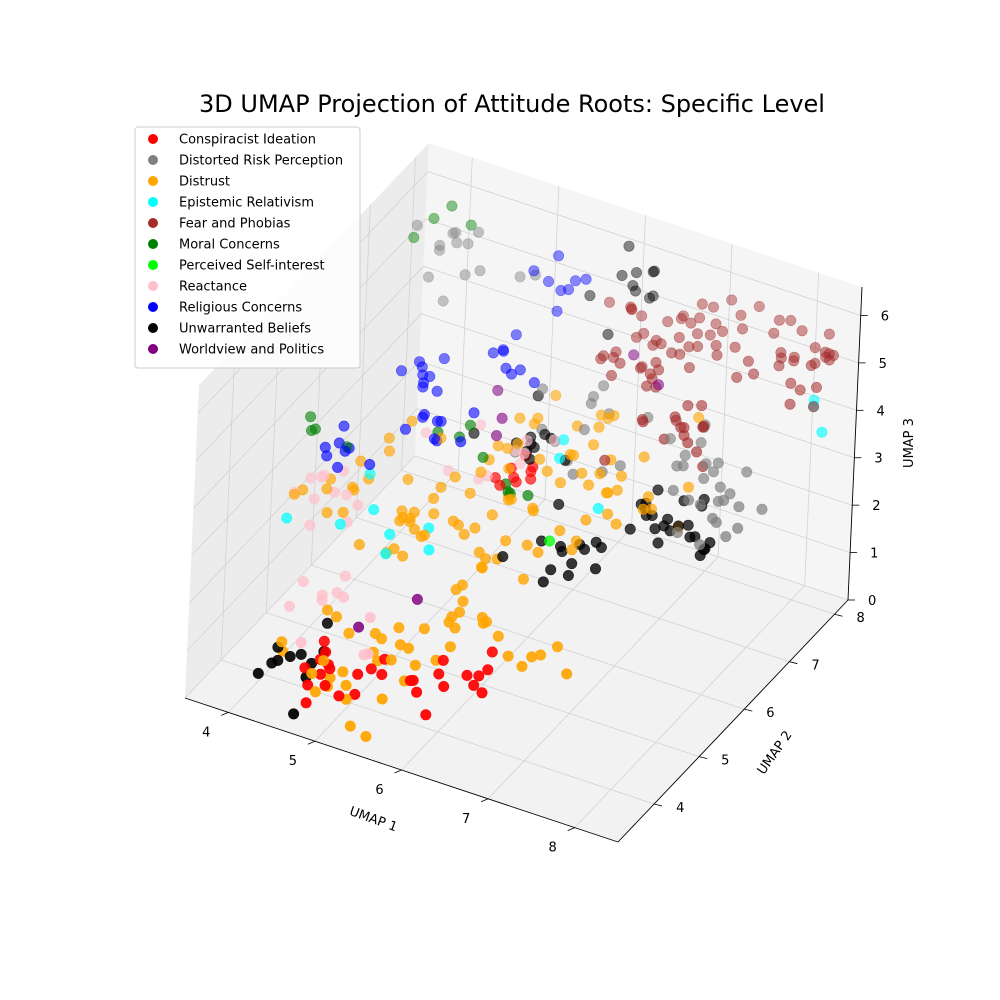  What do you see at coordinates (874, 554) in the screenshot?
I see `z-tick-label: 1` at bounding box center [874, 554].